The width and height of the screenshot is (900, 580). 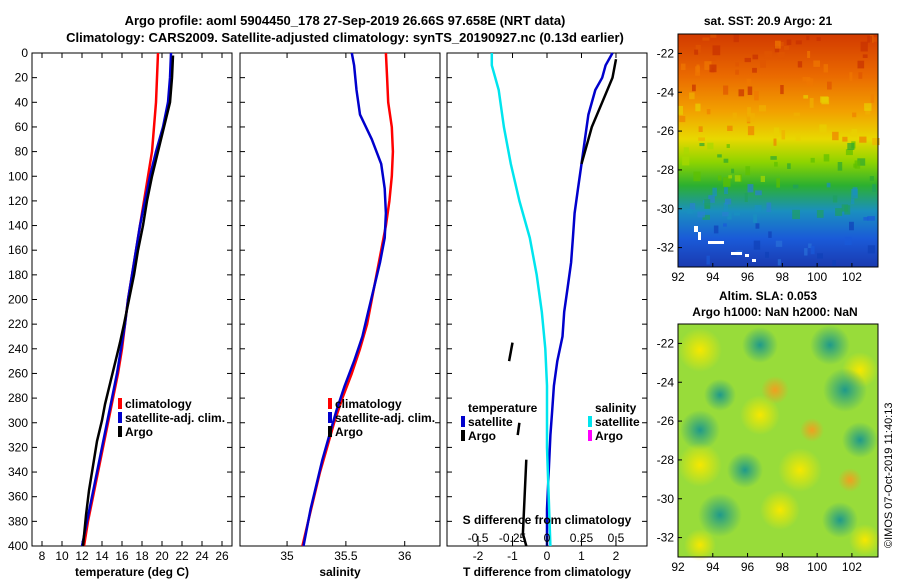 I want to click on series-line-satellite-adj-clim-, so click(x=345, y=299).